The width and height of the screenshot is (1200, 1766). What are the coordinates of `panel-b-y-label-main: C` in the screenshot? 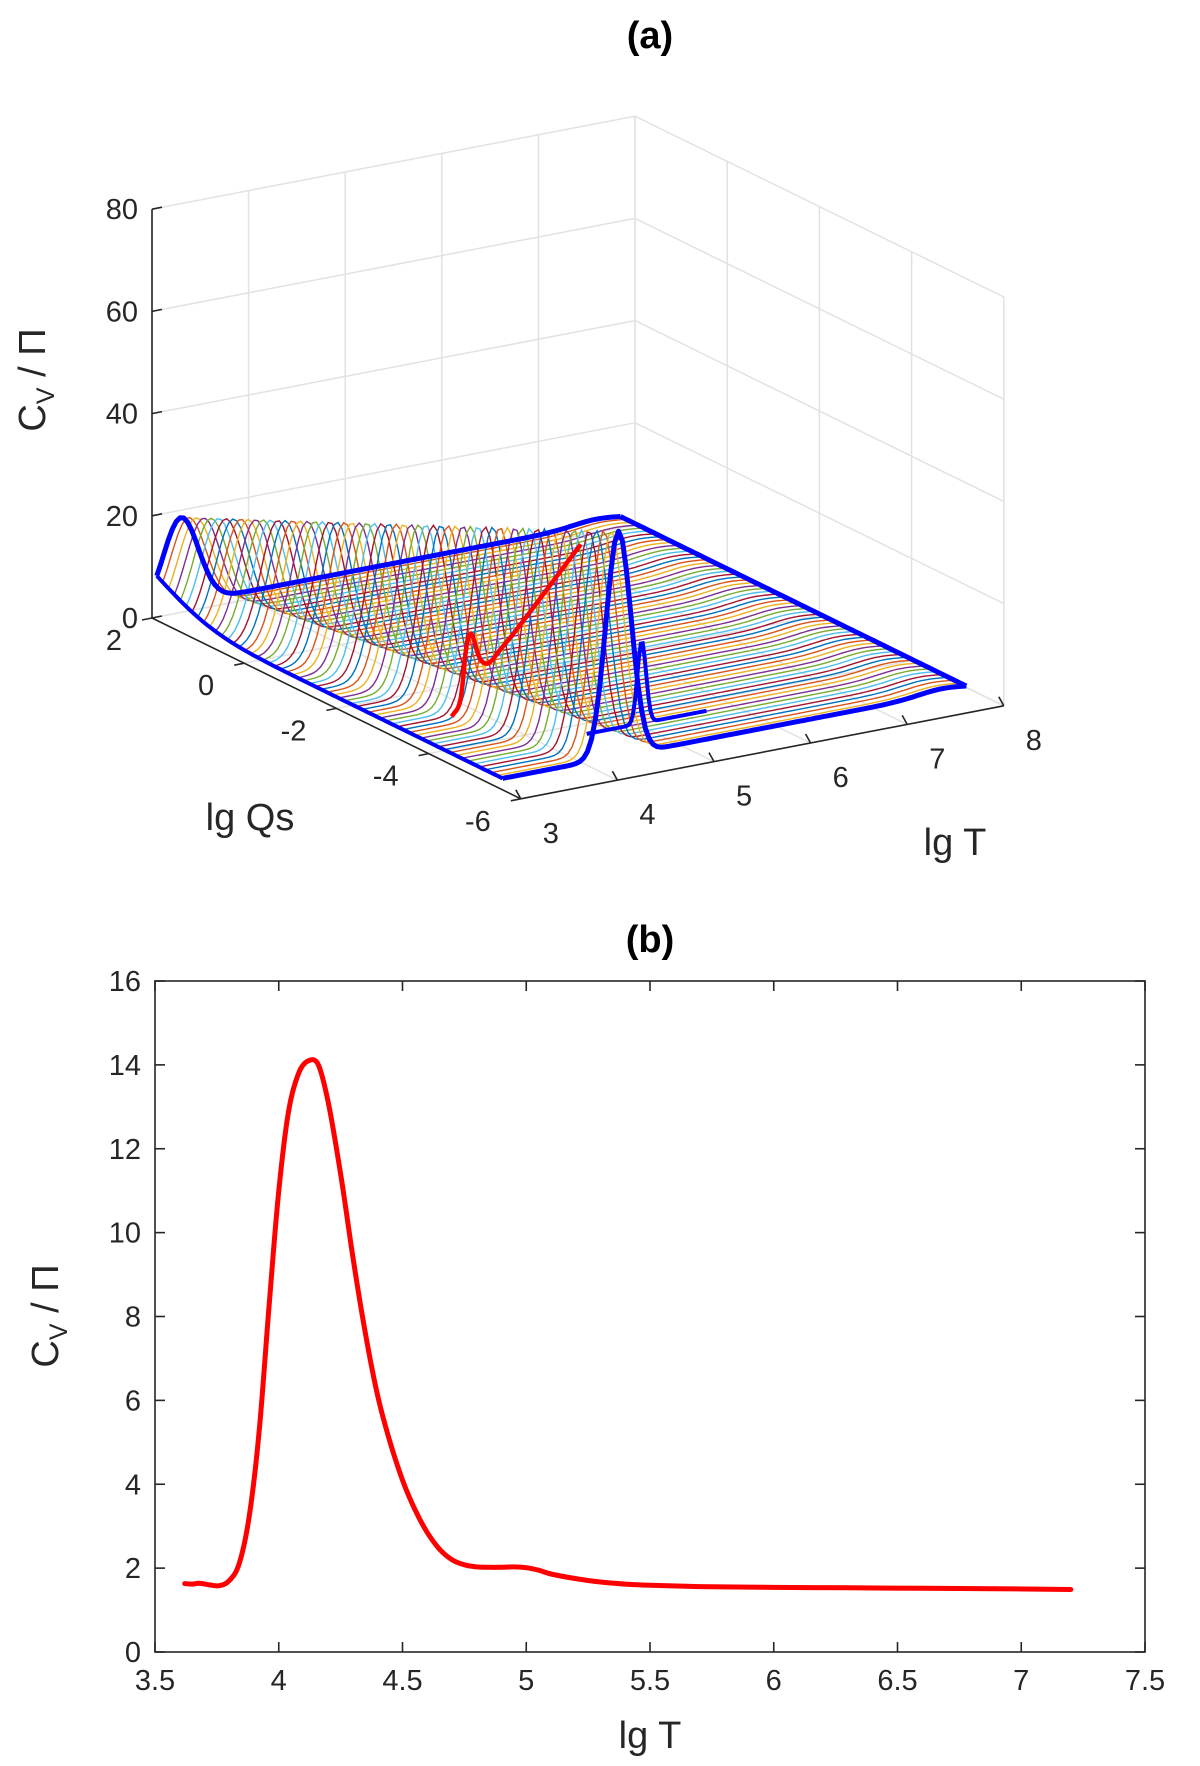 It's located at (46, 1353).